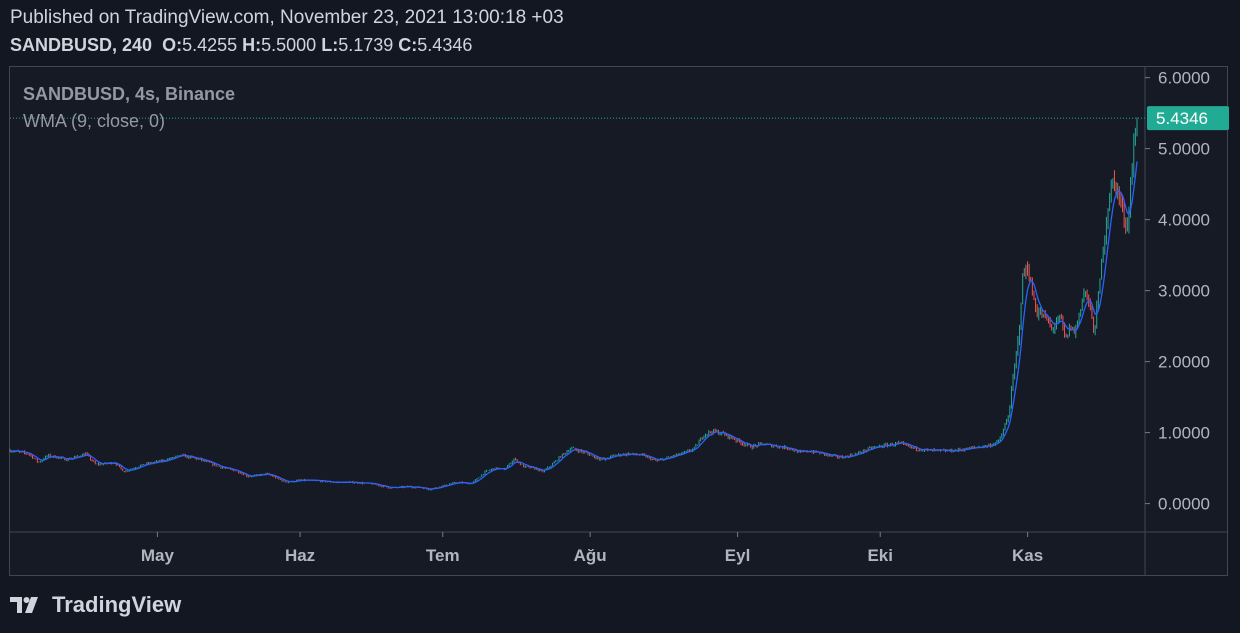 This screenshot has width=1240, height=633. Describe the element at coordinates (117, 604) in the screenshot. I see `brand-name: TradingView` at that location.